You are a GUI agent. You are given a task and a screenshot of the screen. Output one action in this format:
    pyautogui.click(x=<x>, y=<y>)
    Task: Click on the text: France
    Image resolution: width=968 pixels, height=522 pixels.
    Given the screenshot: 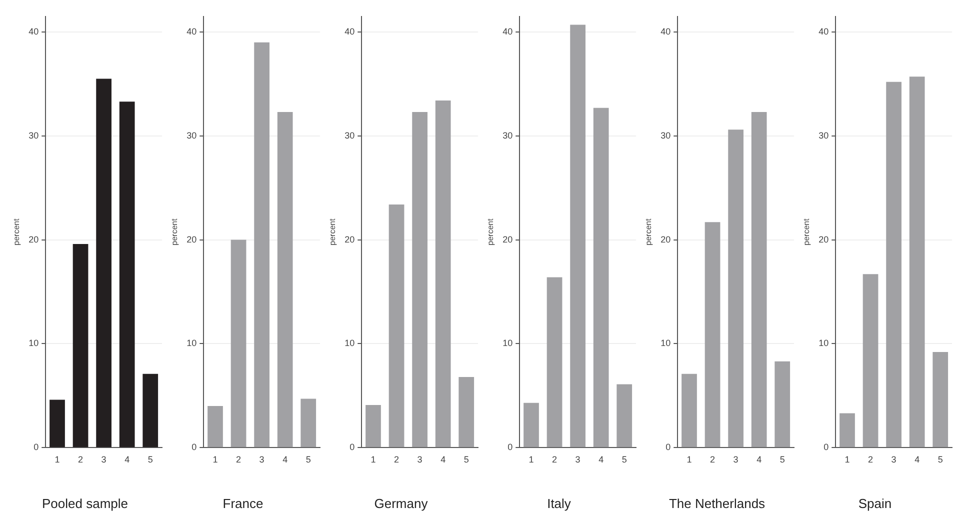 What is the action you would take?
    pyautogui.click(x=243, y=503)
    